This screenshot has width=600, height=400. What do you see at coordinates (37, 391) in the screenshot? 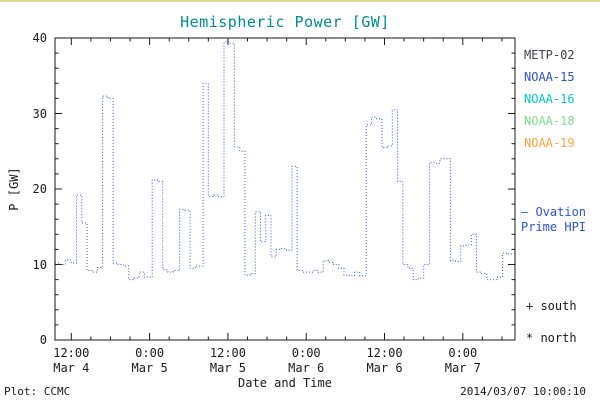
I see `plot-source: Plot: CCMC` at bounding box center [37, 391].